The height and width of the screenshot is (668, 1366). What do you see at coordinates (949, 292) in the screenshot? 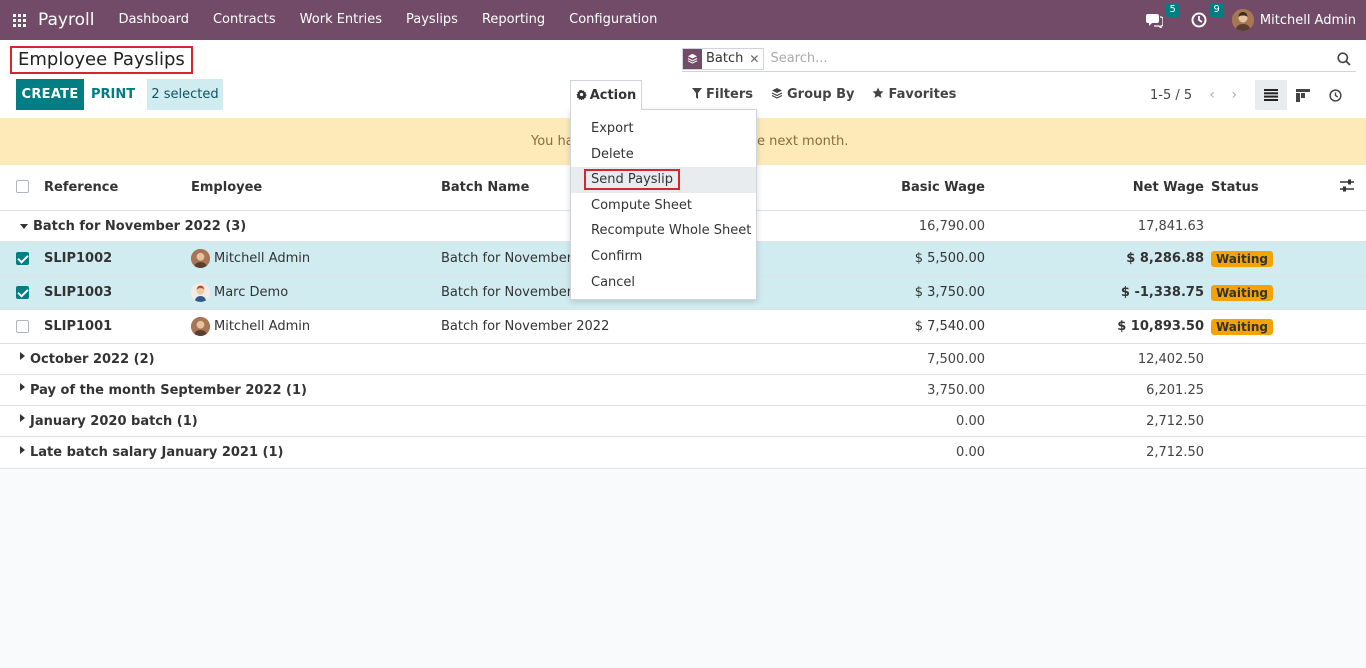
I see `row-basic-wage: $ 3,750.00` at bounding box center [949, 292].